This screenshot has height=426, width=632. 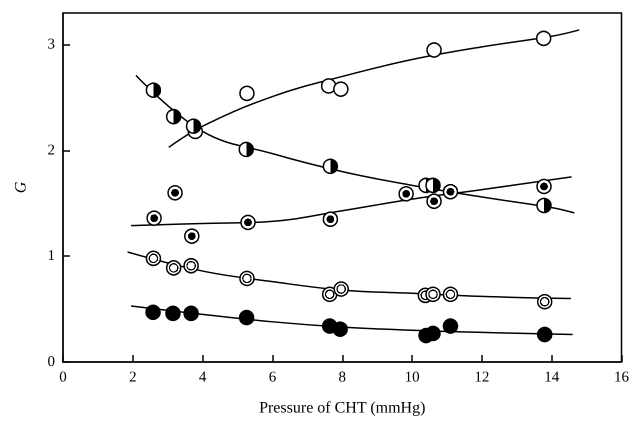 What do you see at coordinates (412, 378) in the screenshot?
I see `x-tick-label: 10` at bounding box center [412, 378].